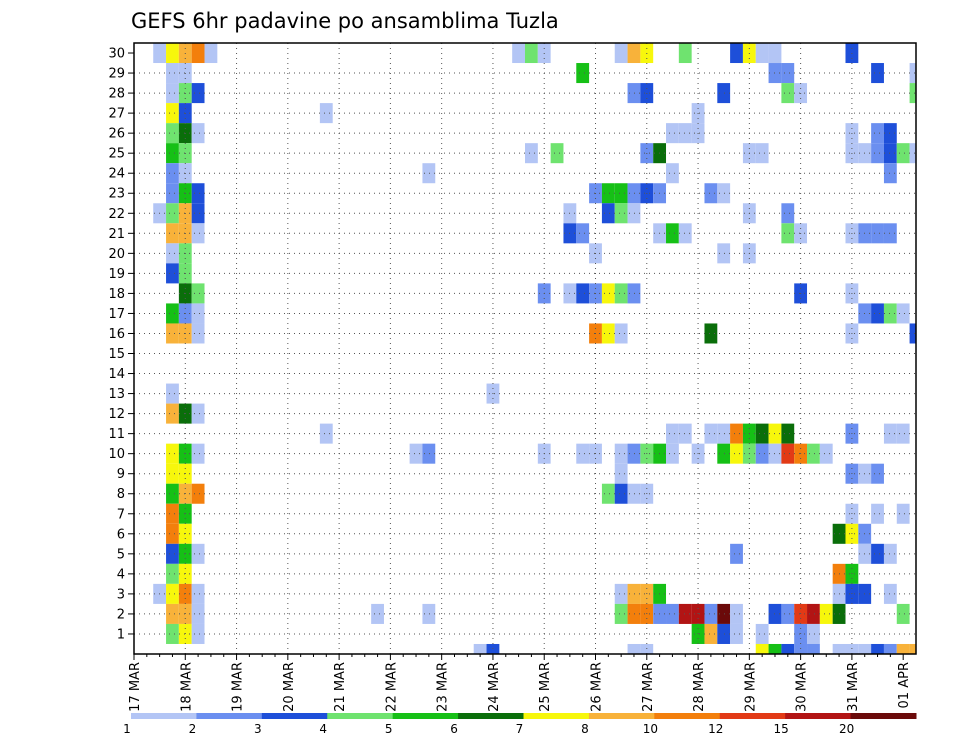  Describe the element at coordinates (585, 729) in the screenshot. I see `colorbar-label: 8` at that location.